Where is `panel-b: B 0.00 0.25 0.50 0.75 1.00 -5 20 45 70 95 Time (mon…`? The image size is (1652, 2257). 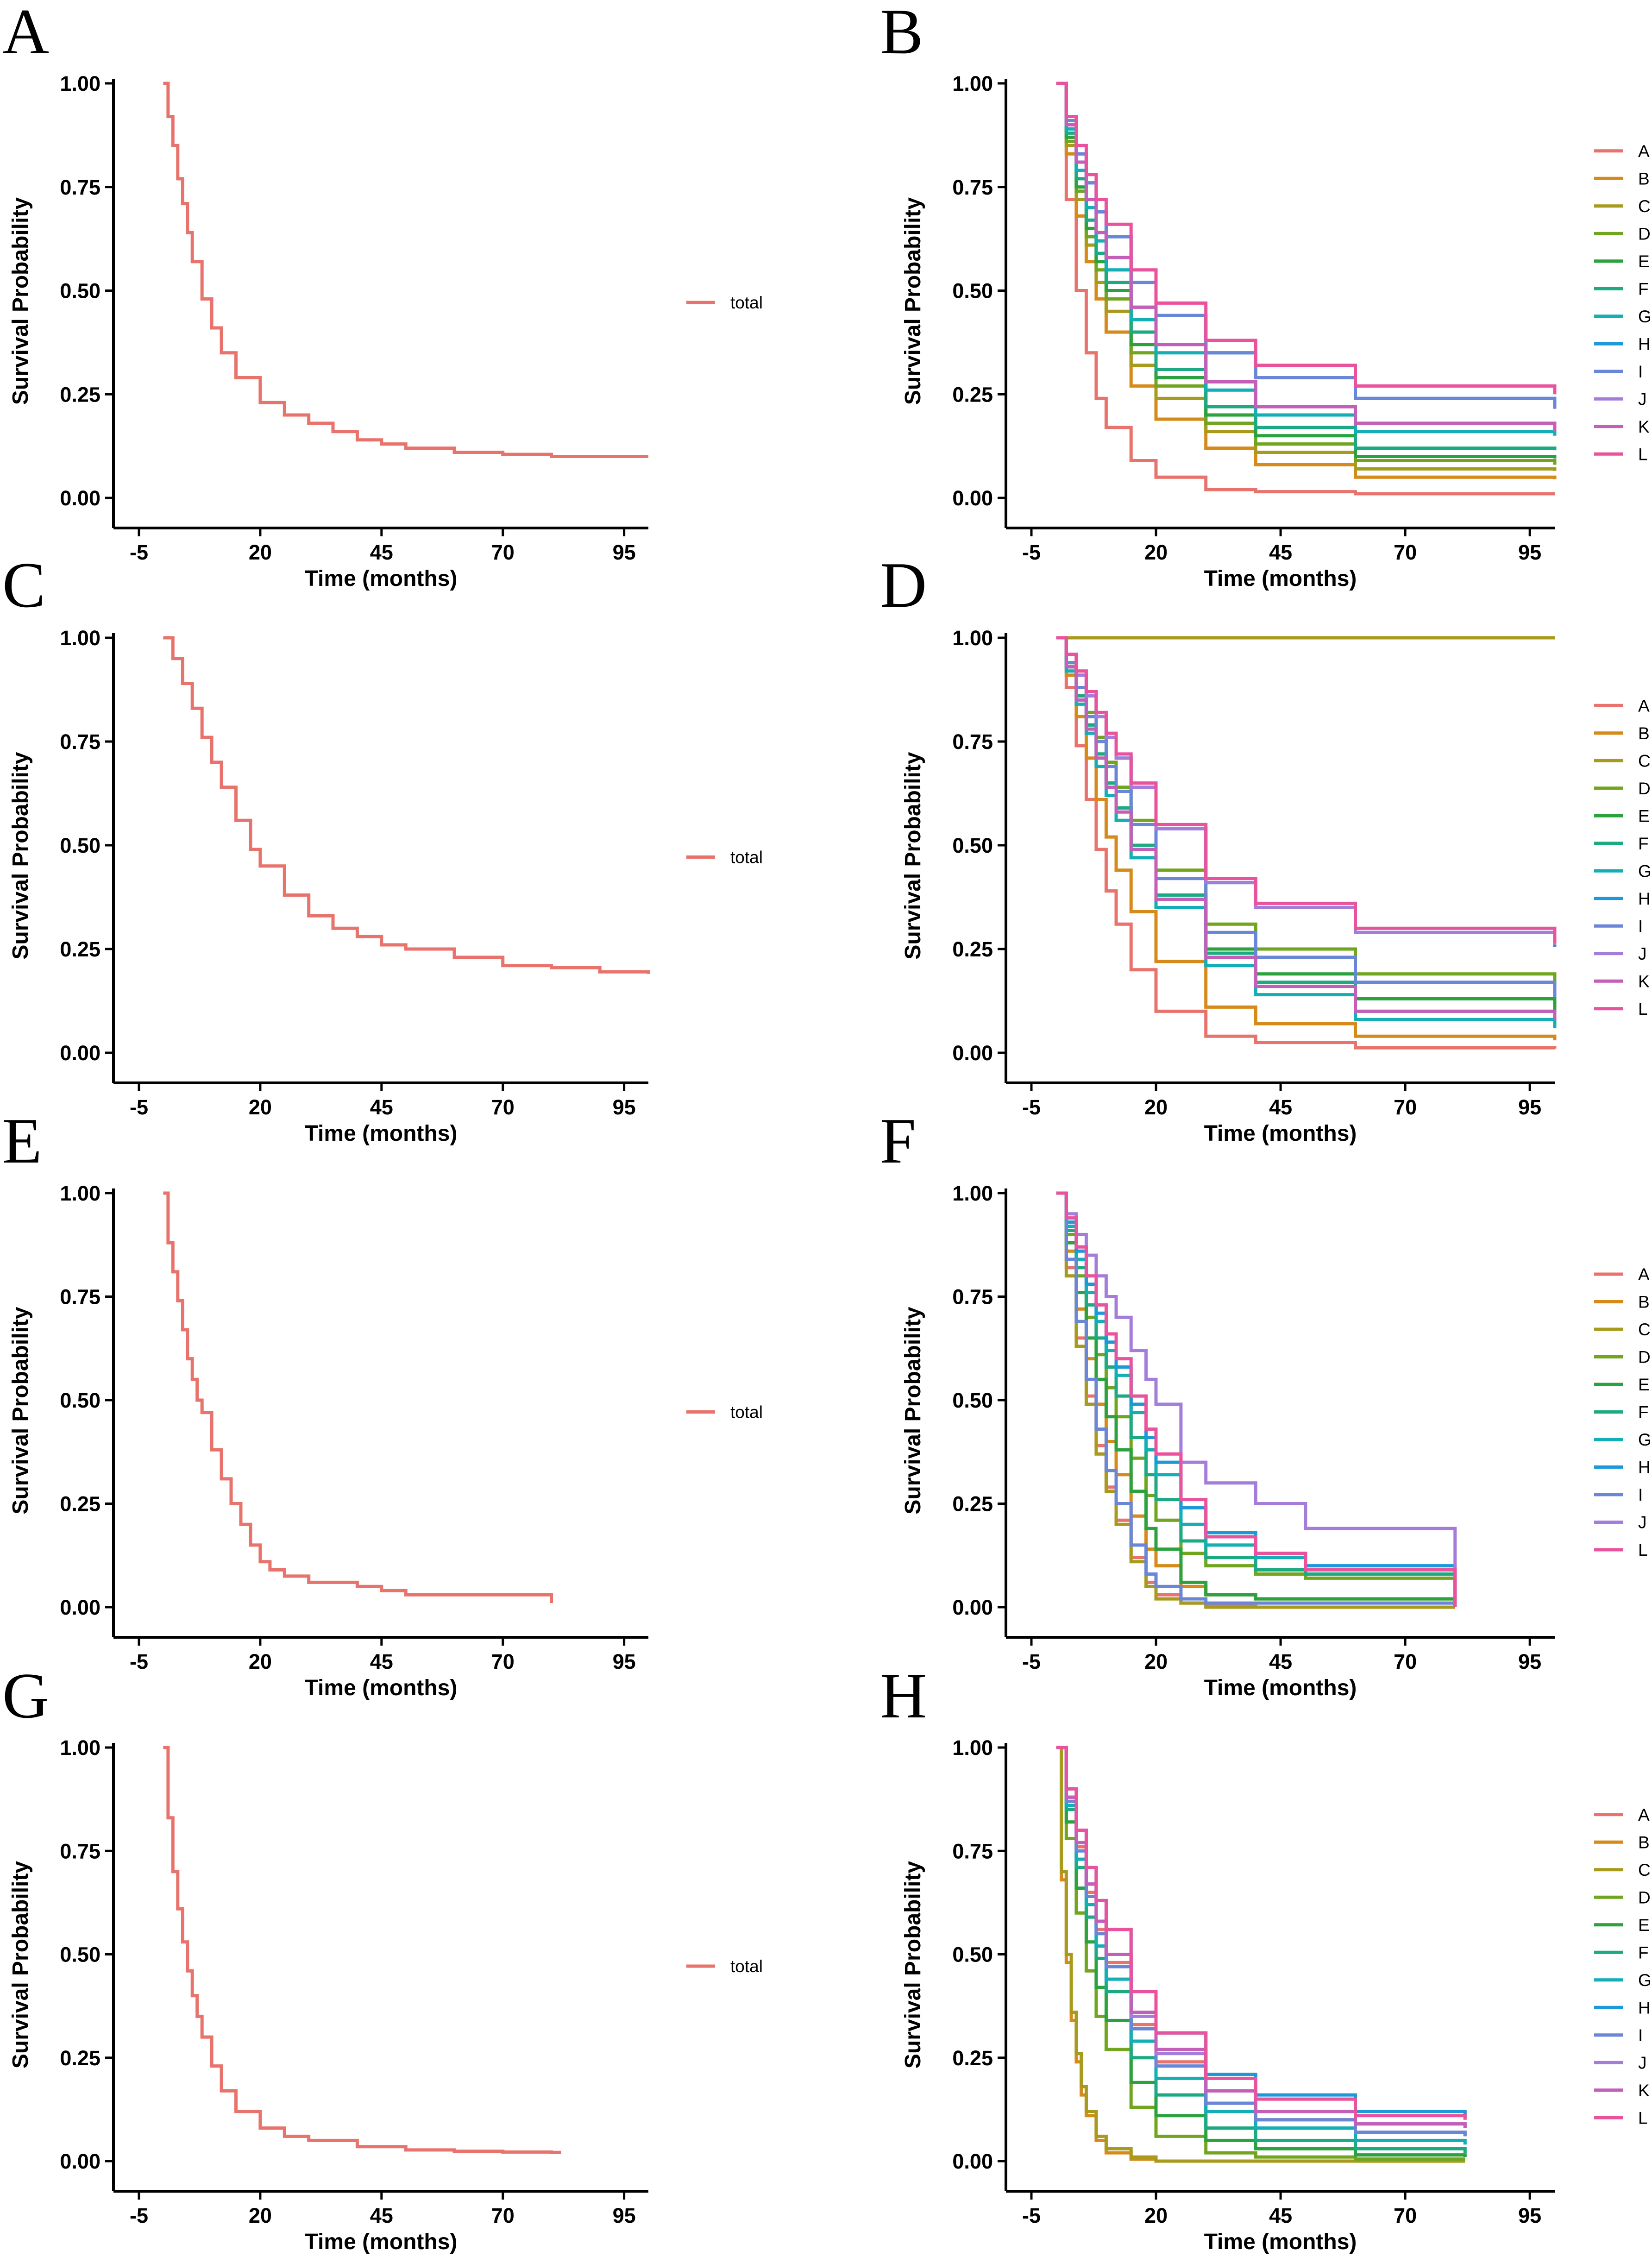
panel-b: B 0.00 0.25 0.50 0.75 1.00 -5 20 45 70 95 Time (mon… is located at coordinates (1266, 295).